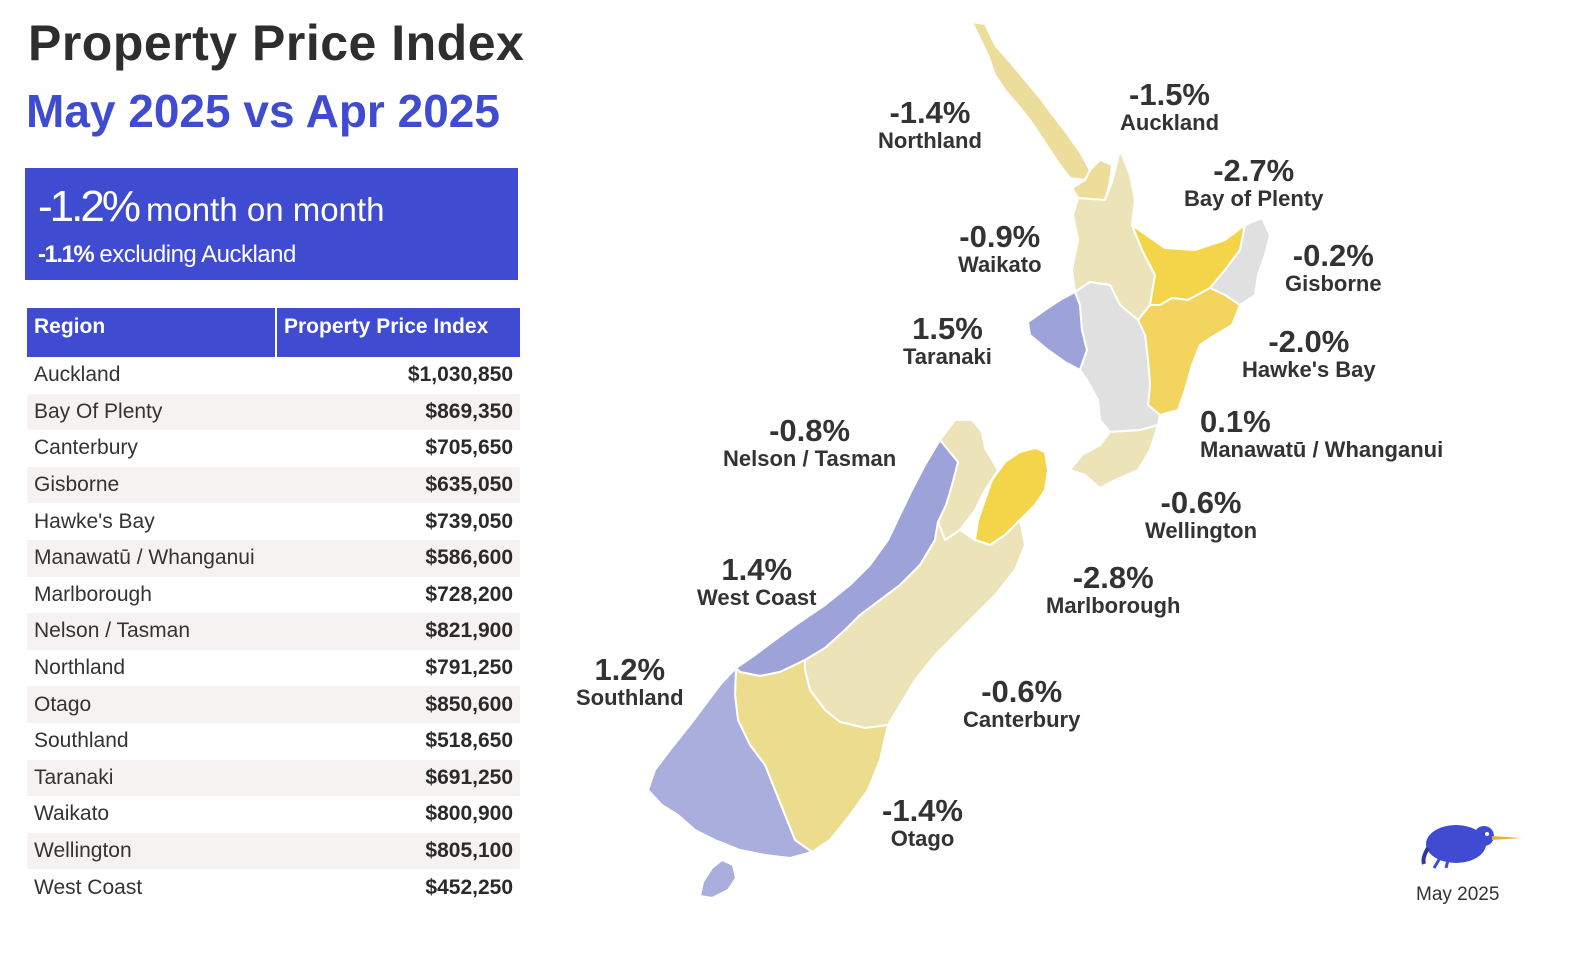 The width and height of the screenshot is (1578, 970). I want to click on region-price: $586,600, so click(398, 558).